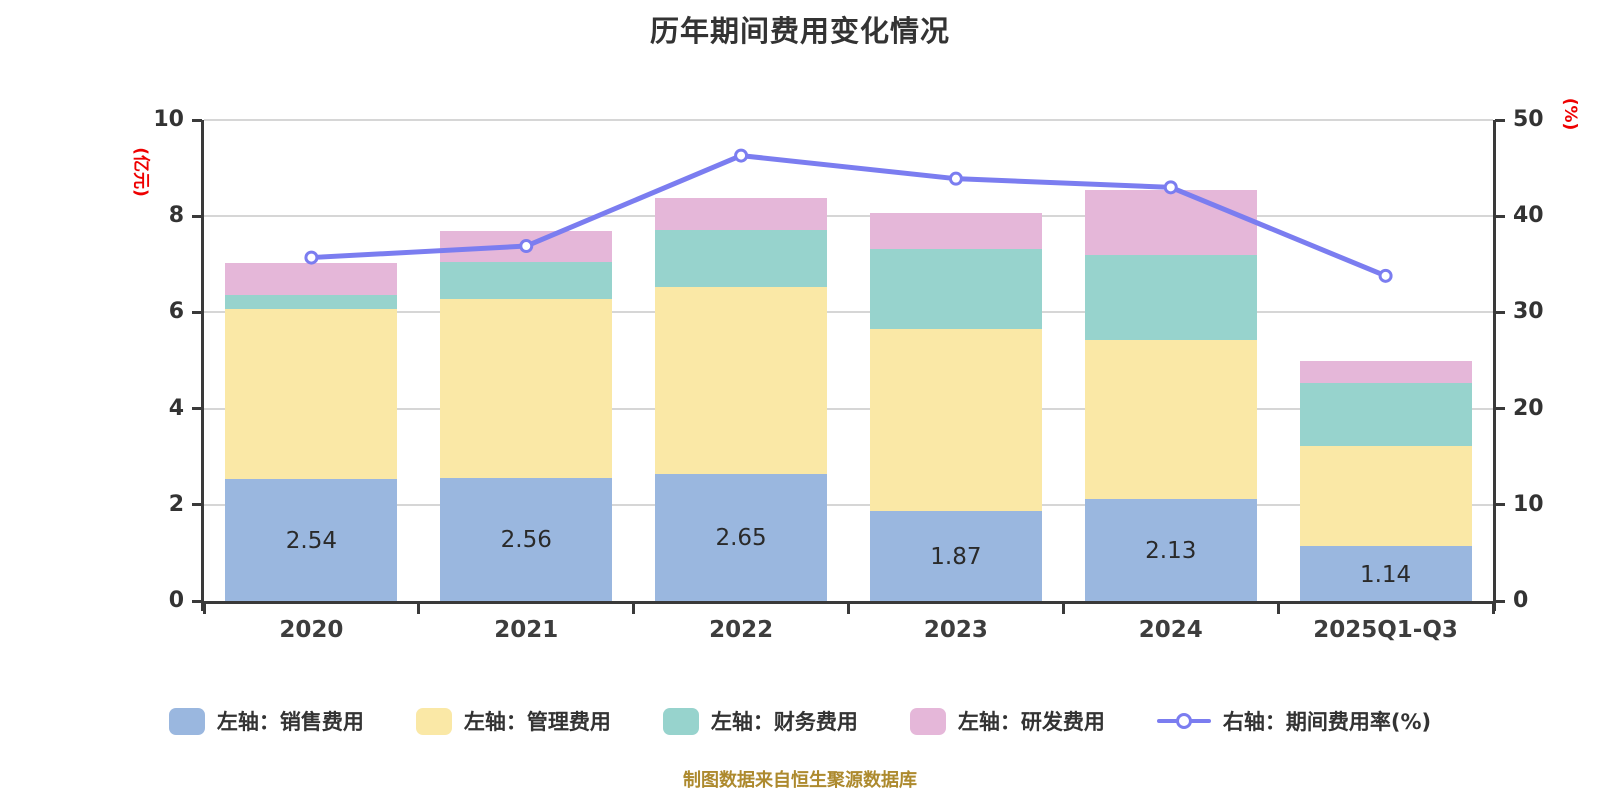 The width and height of the screenshot is (1600, 800). What do you see at coordinates (433, 721) in the screenshot?
I see `legend-swatch-admin` at bounding box center [433, 721].